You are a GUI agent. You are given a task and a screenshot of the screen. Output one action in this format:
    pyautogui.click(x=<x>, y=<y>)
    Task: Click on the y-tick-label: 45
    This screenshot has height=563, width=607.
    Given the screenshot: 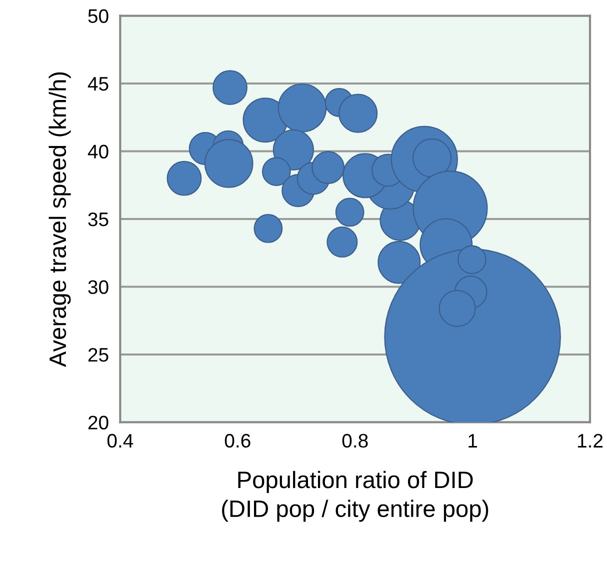 What is the action you would take?
    pyautogui.click(x=98, y=84)
    